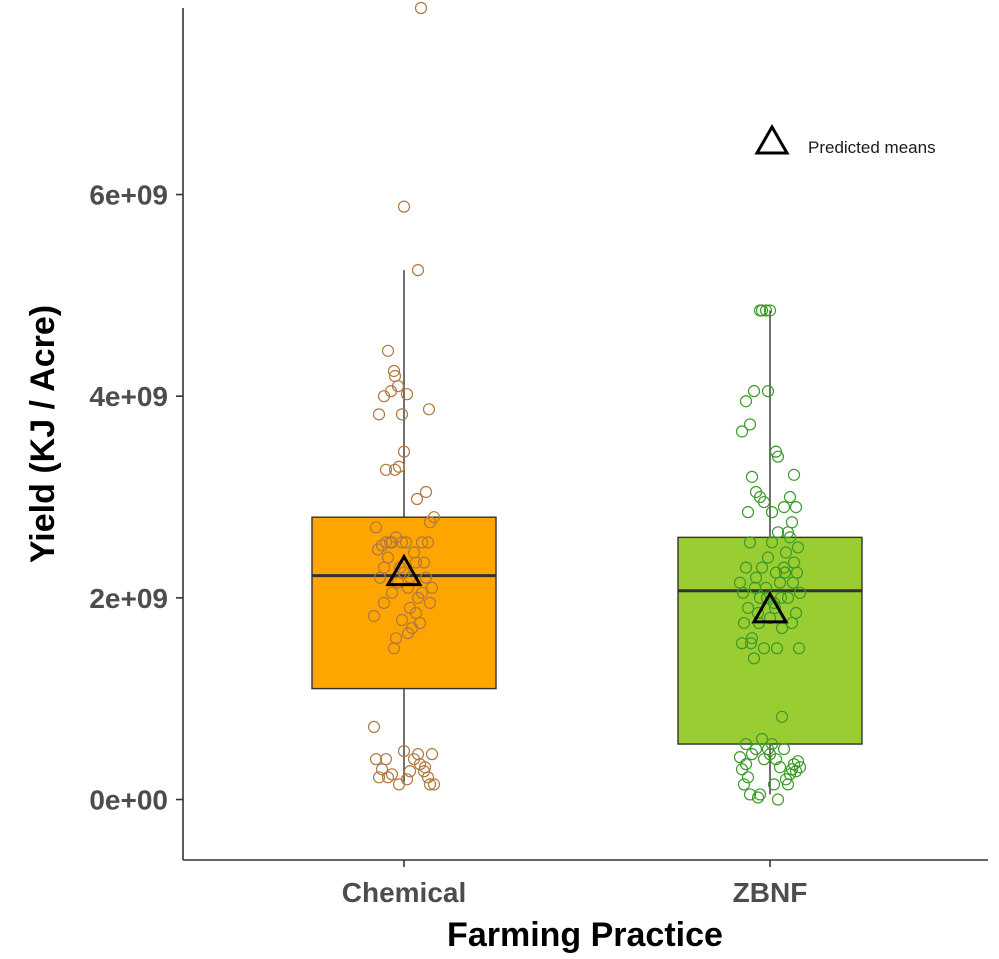 The height and width of the screenshot is (959, 999). What do you see at coordinates (585, 935) in the screenshot?
I see `x-axis-title: Farming Practice` at bounding box center [585, 935].